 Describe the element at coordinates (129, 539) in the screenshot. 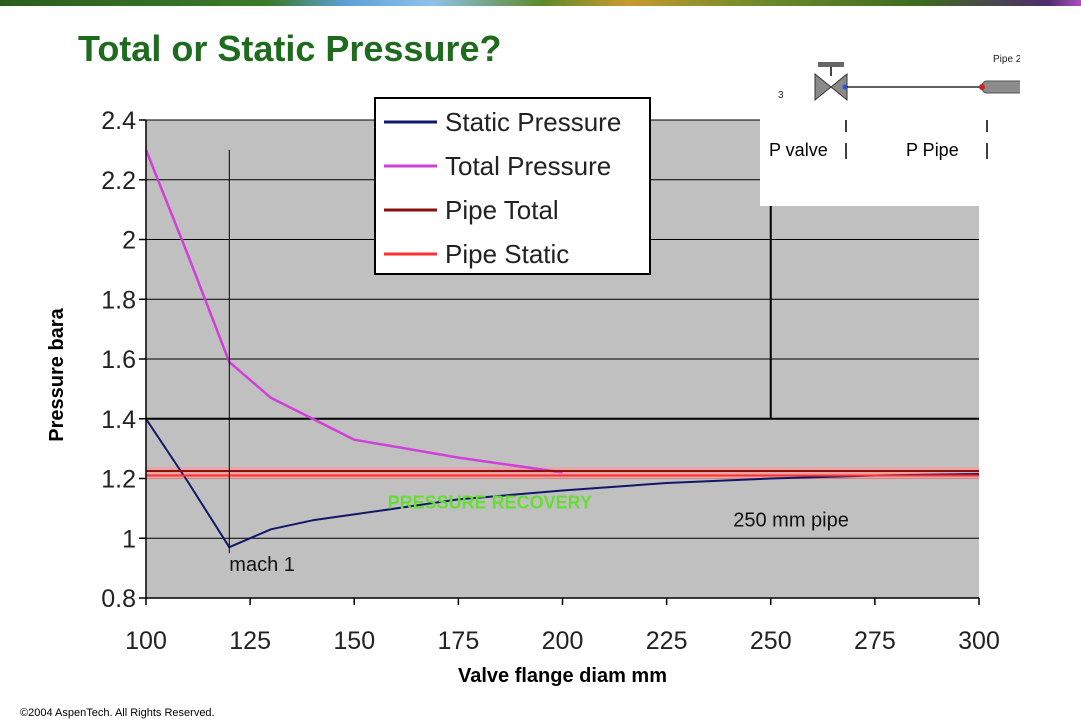

I see `y-tick-label-1: 1` at that location.